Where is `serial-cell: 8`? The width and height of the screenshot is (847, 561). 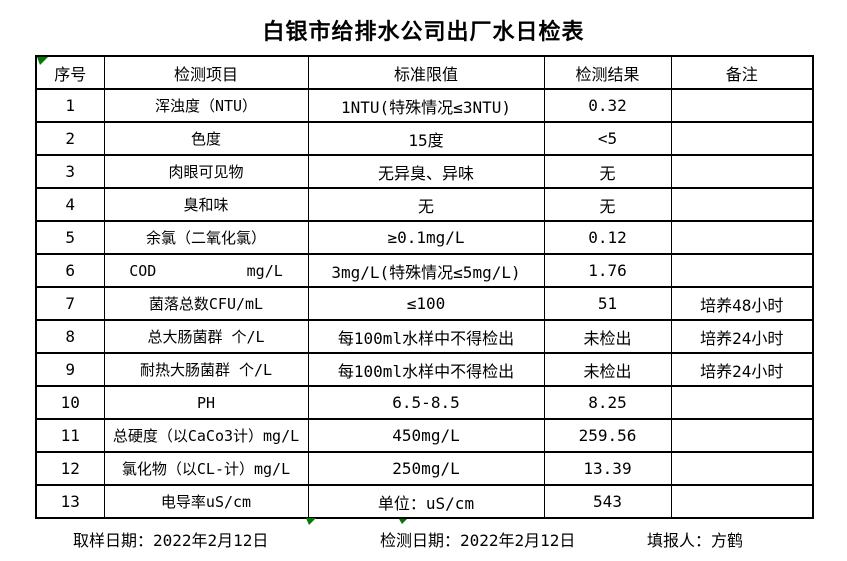 serial-cell: 8 is located at coordinates (70, 336).